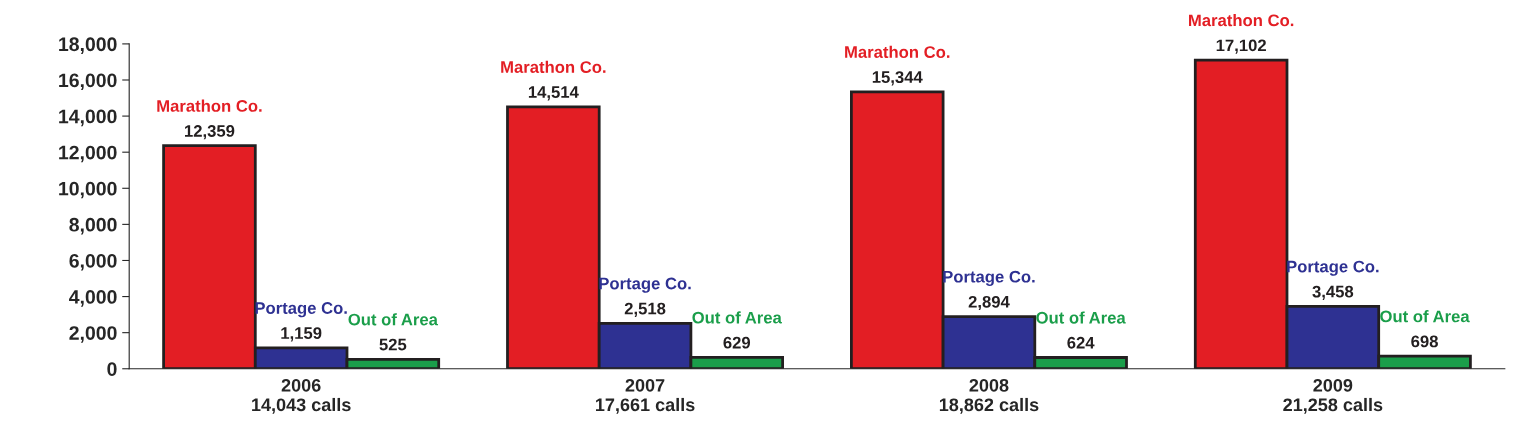 This screenshot has height=439, width=1520. What do you see at coordinates (93, 262) in the screenshot?
I see `y-tick-label: 6,000` at bounding box center [93, 262].